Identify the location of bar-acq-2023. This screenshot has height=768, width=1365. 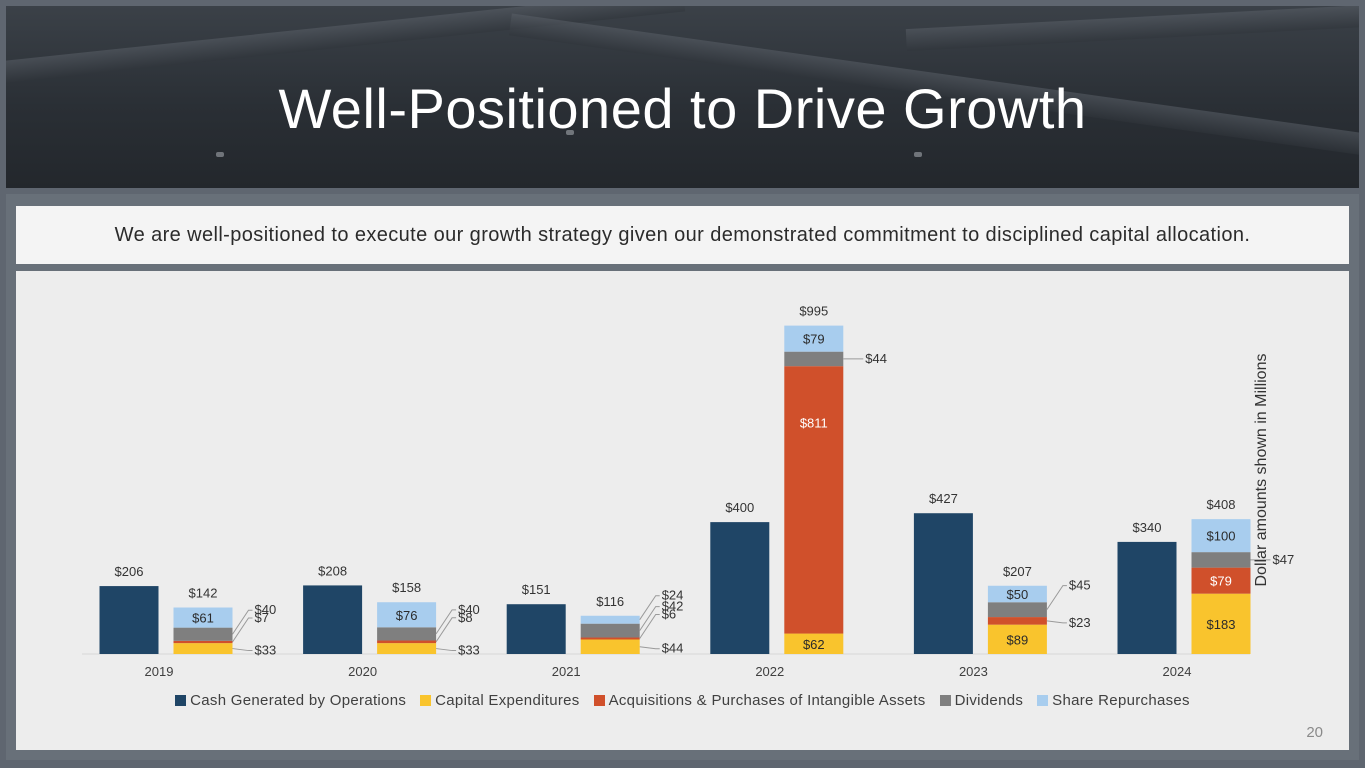
(1017, 621).